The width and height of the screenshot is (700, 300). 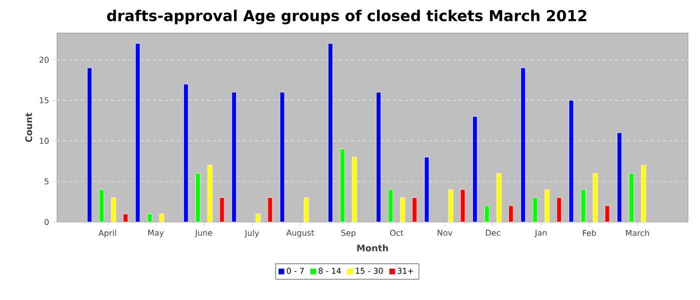 What do you see at coordinates (348, 234) in the screenshot?
I see `x-tick-label: Sep` at bounding box center [348, 234].